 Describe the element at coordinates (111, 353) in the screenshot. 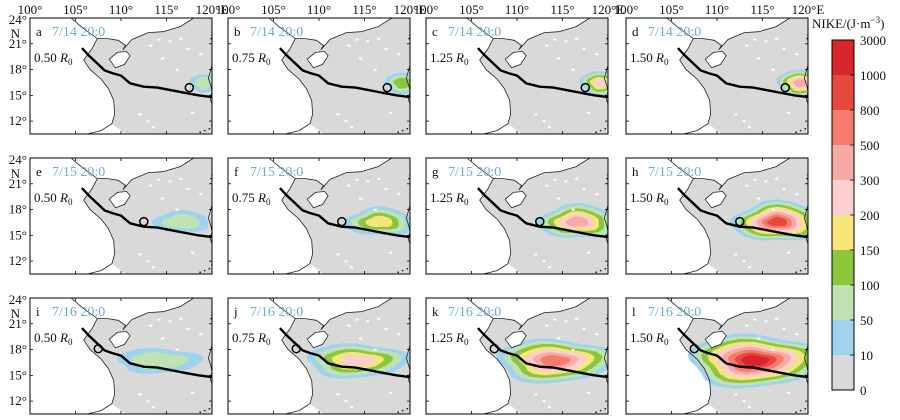

I see `panel-i: i 7/16 20:0 0.50 R0 24° 21° 18° 15° 12° N` at that location.